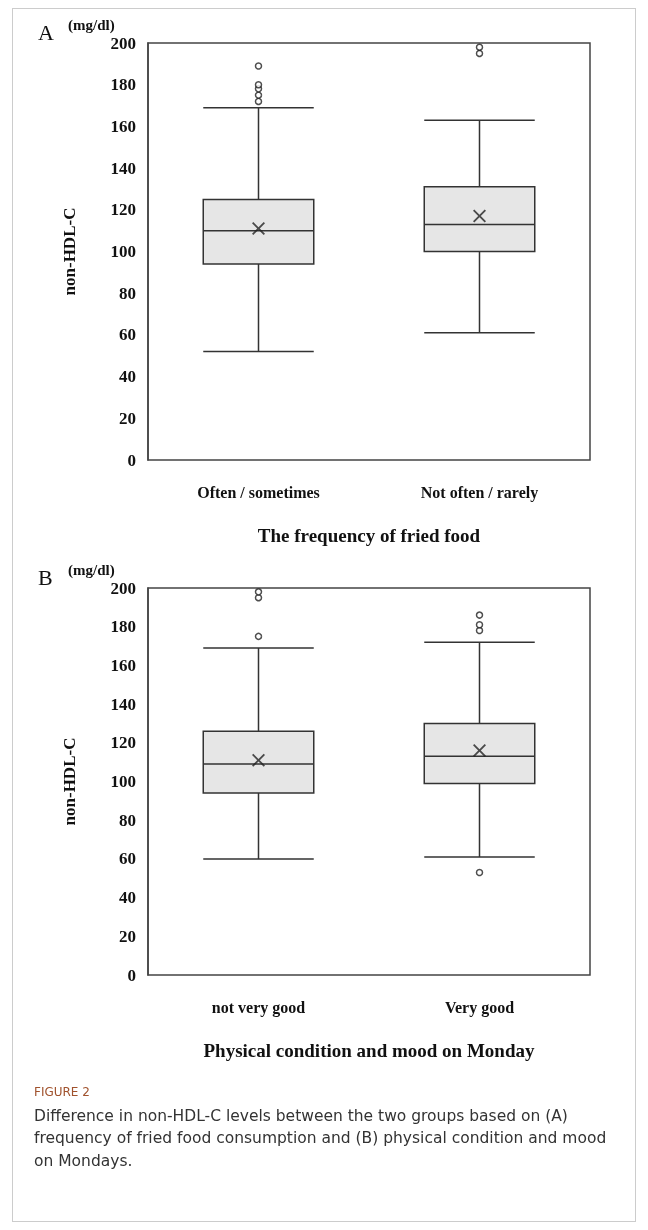  What do you see at coordinates (62, 1092) in the screenshot?
I see `caption: FIGURE 2` at bounding box center [62, 1092].